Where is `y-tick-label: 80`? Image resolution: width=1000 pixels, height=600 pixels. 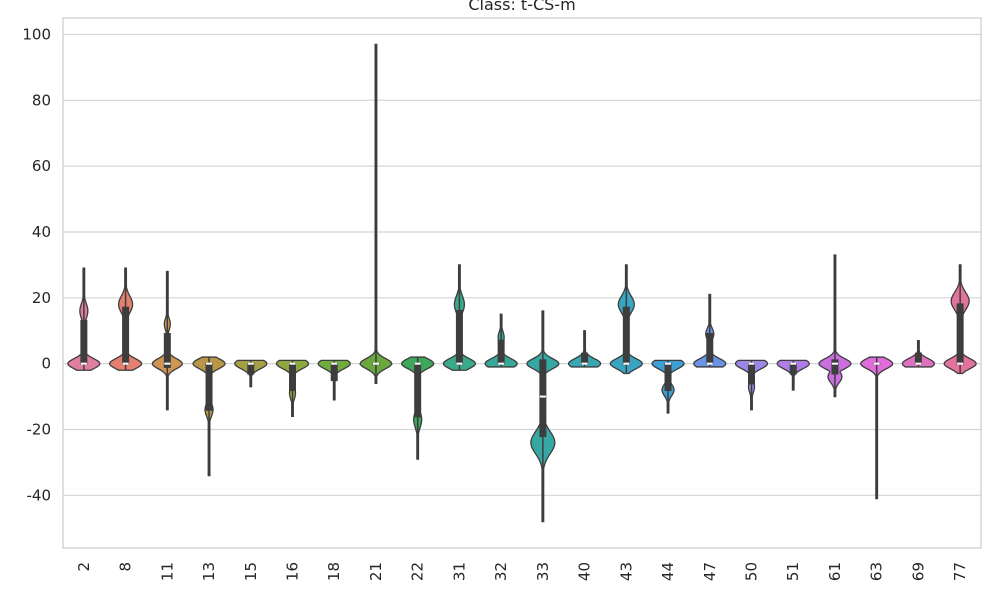
y-tick-label: 80 is located at coordinates (41, 100).